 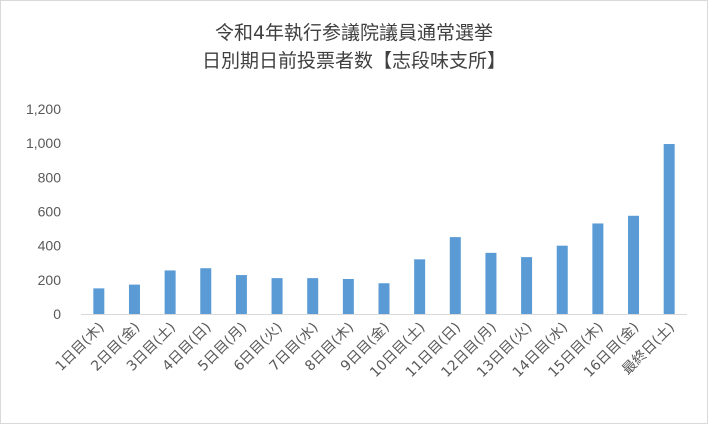 What do you see at coordinates (50, 280) in the screenshot?
I see `y-tick-label: 200` at bounding box center [50, 280].